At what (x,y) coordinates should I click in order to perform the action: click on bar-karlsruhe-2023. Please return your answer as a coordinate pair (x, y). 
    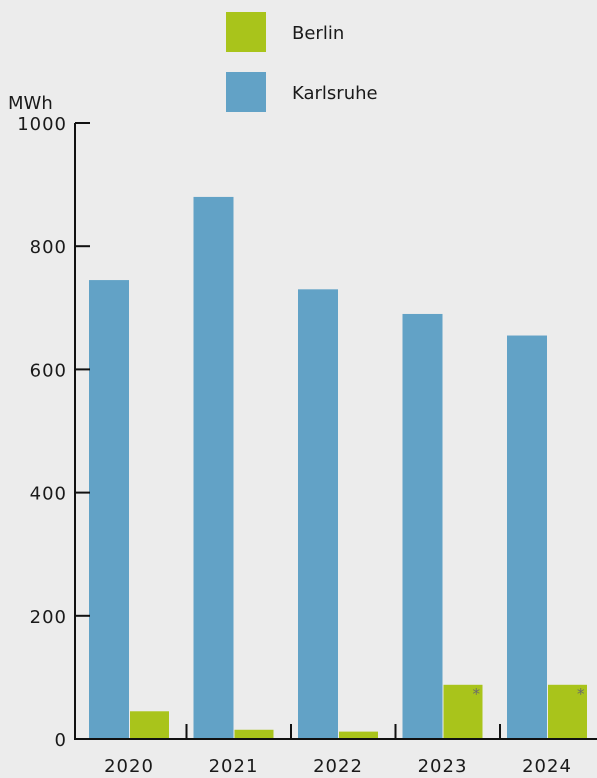
    Looking at the image, I should click on (422, 526).